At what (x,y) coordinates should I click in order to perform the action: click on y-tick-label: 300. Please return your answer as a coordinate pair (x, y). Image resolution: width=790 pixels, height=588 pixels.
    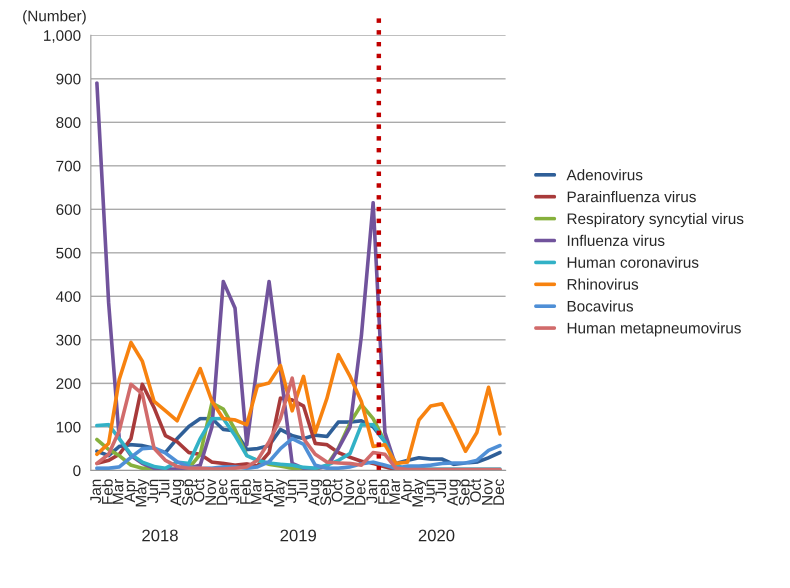
    Looking at the image, I should click on (68, 340).